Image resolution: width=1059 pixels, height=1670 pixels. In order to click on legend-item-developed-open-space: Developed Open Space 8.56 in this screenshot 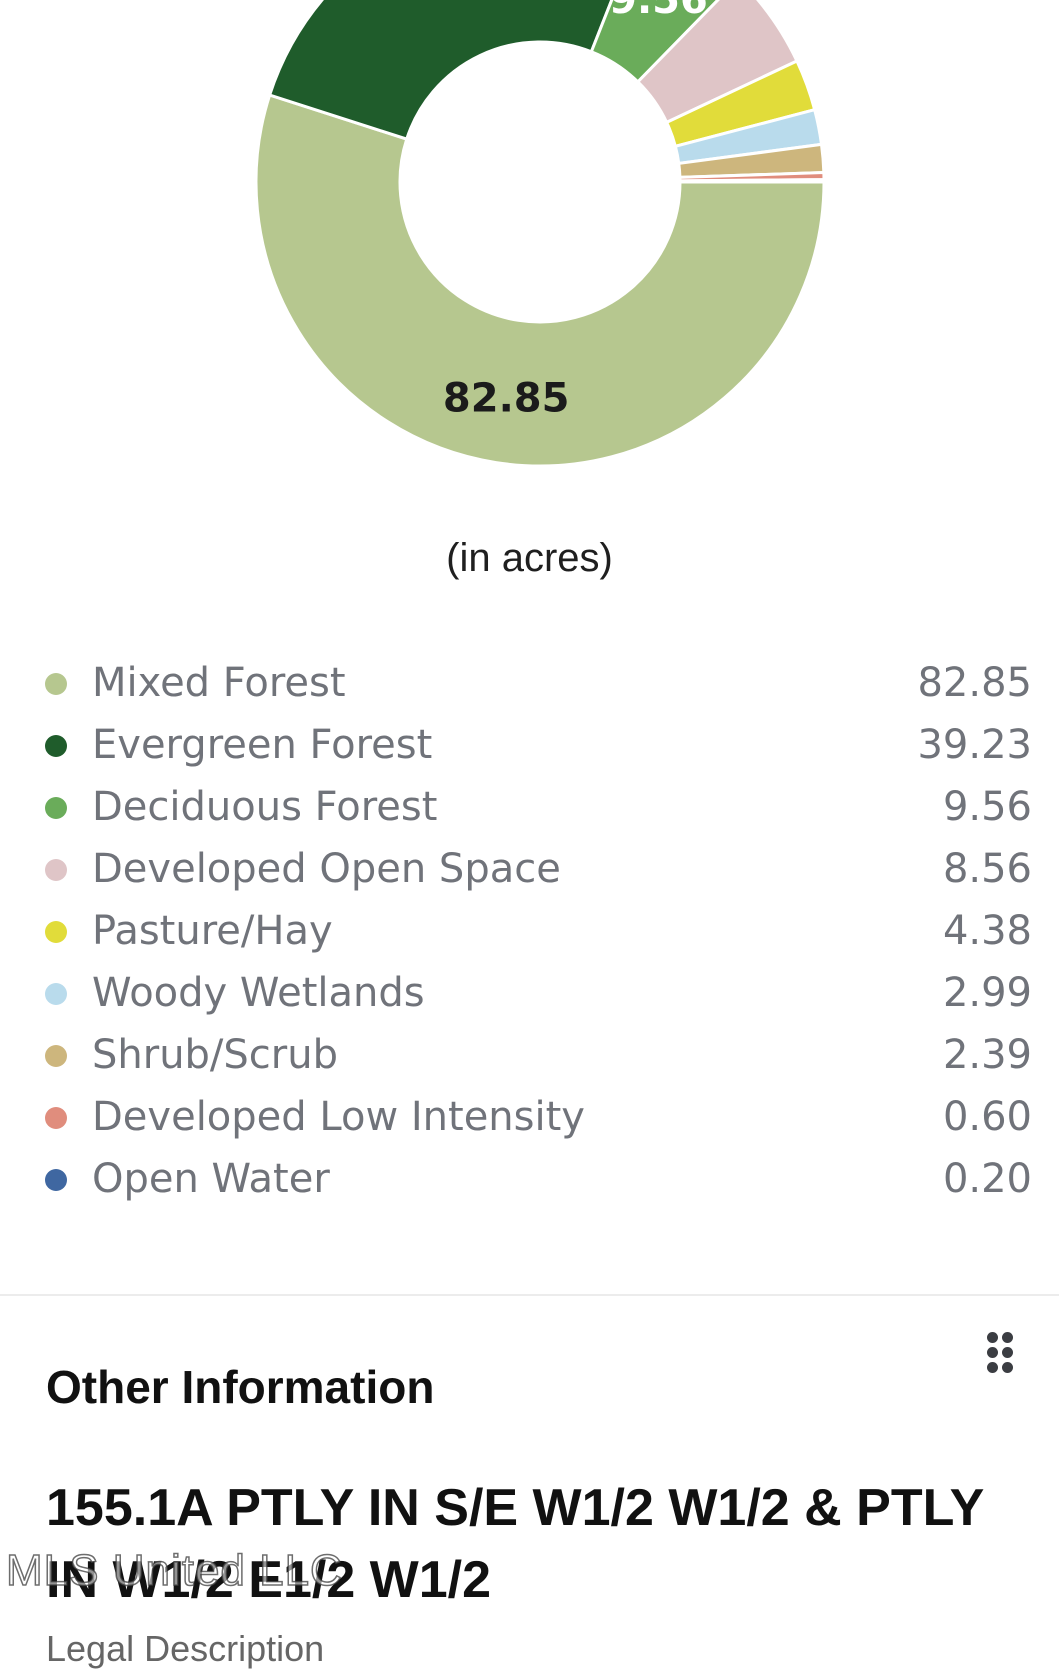, I will do `click(529, 877)`.